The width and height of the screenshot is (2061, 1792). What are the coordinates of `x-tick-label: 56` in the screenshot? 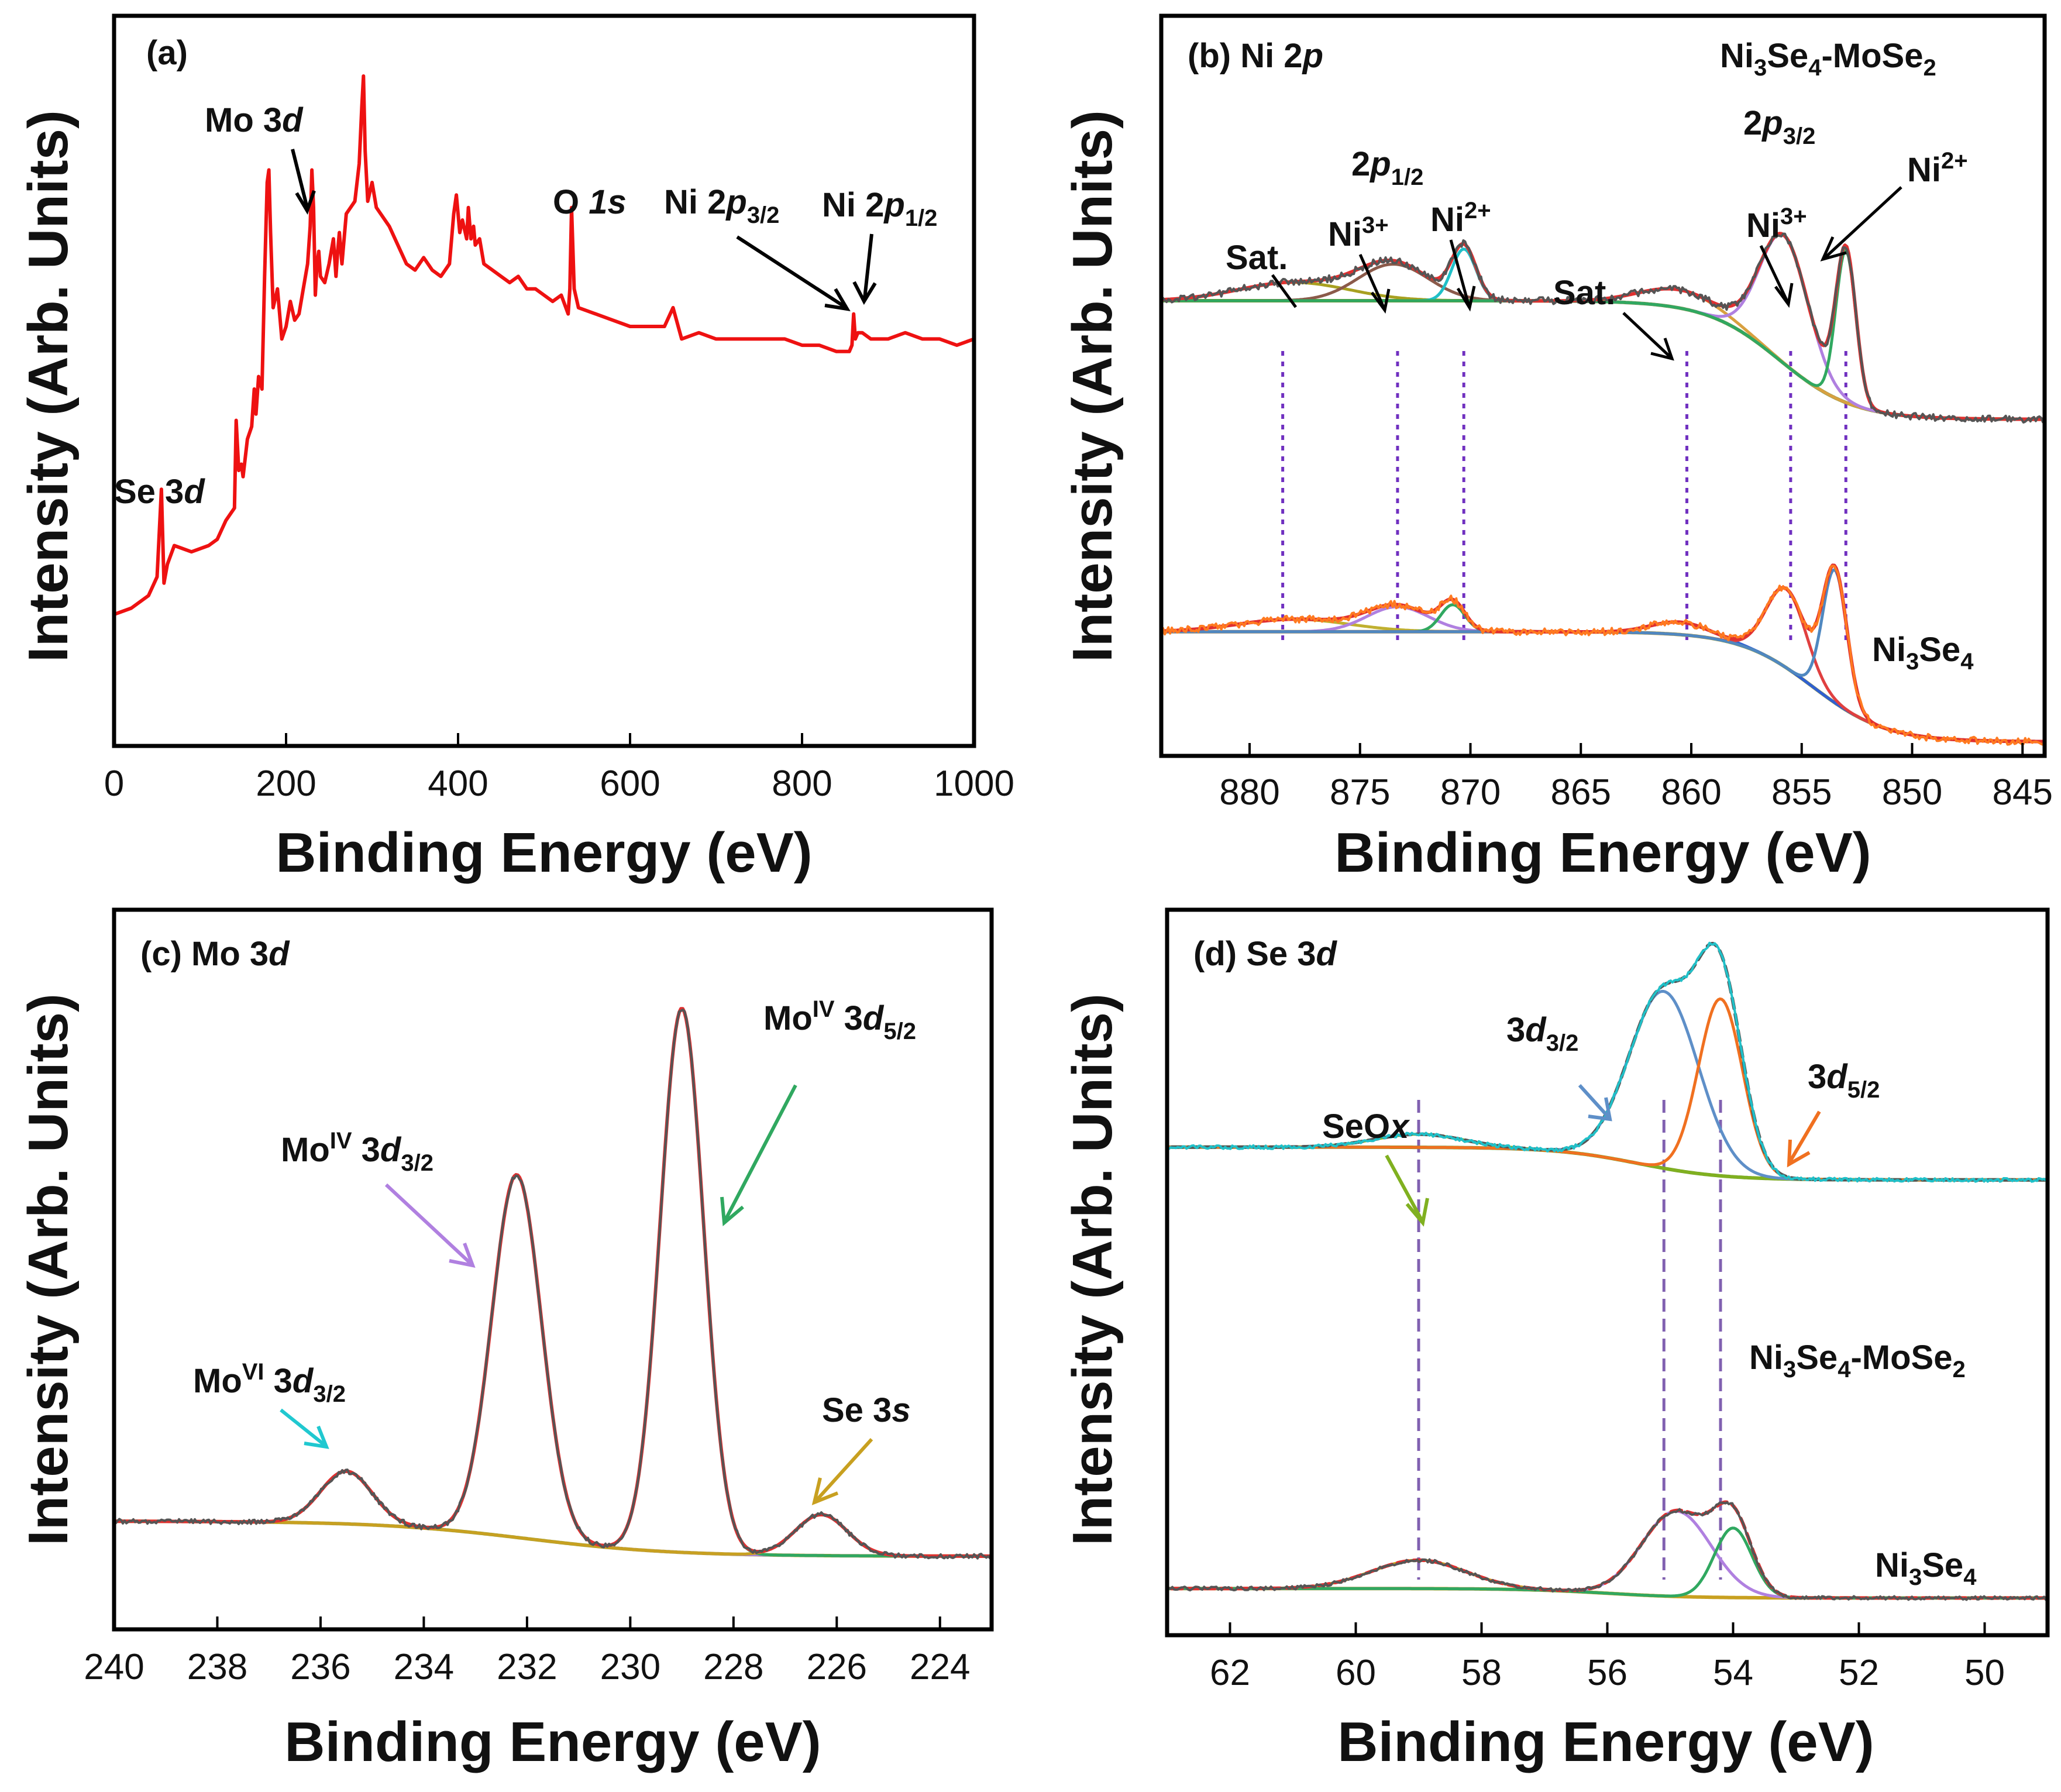 It's located at (1608, 1673).